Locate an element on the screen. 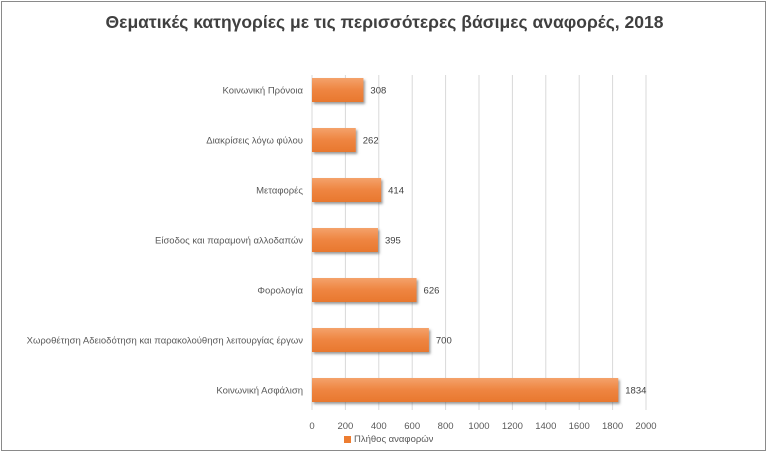 This screenshot has height=454, width=769. x-tick-label: 800 is located at coordinates (446, 426).